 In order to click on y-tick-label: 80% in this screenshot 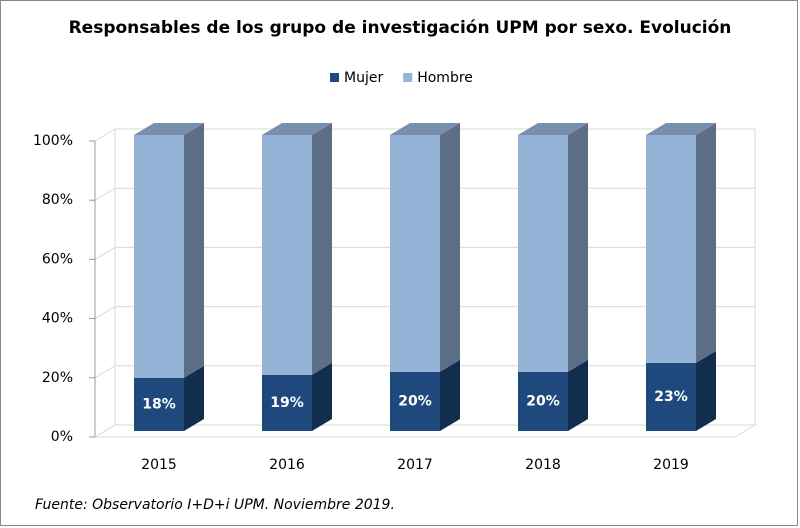, I will do `click(57, 200)`.